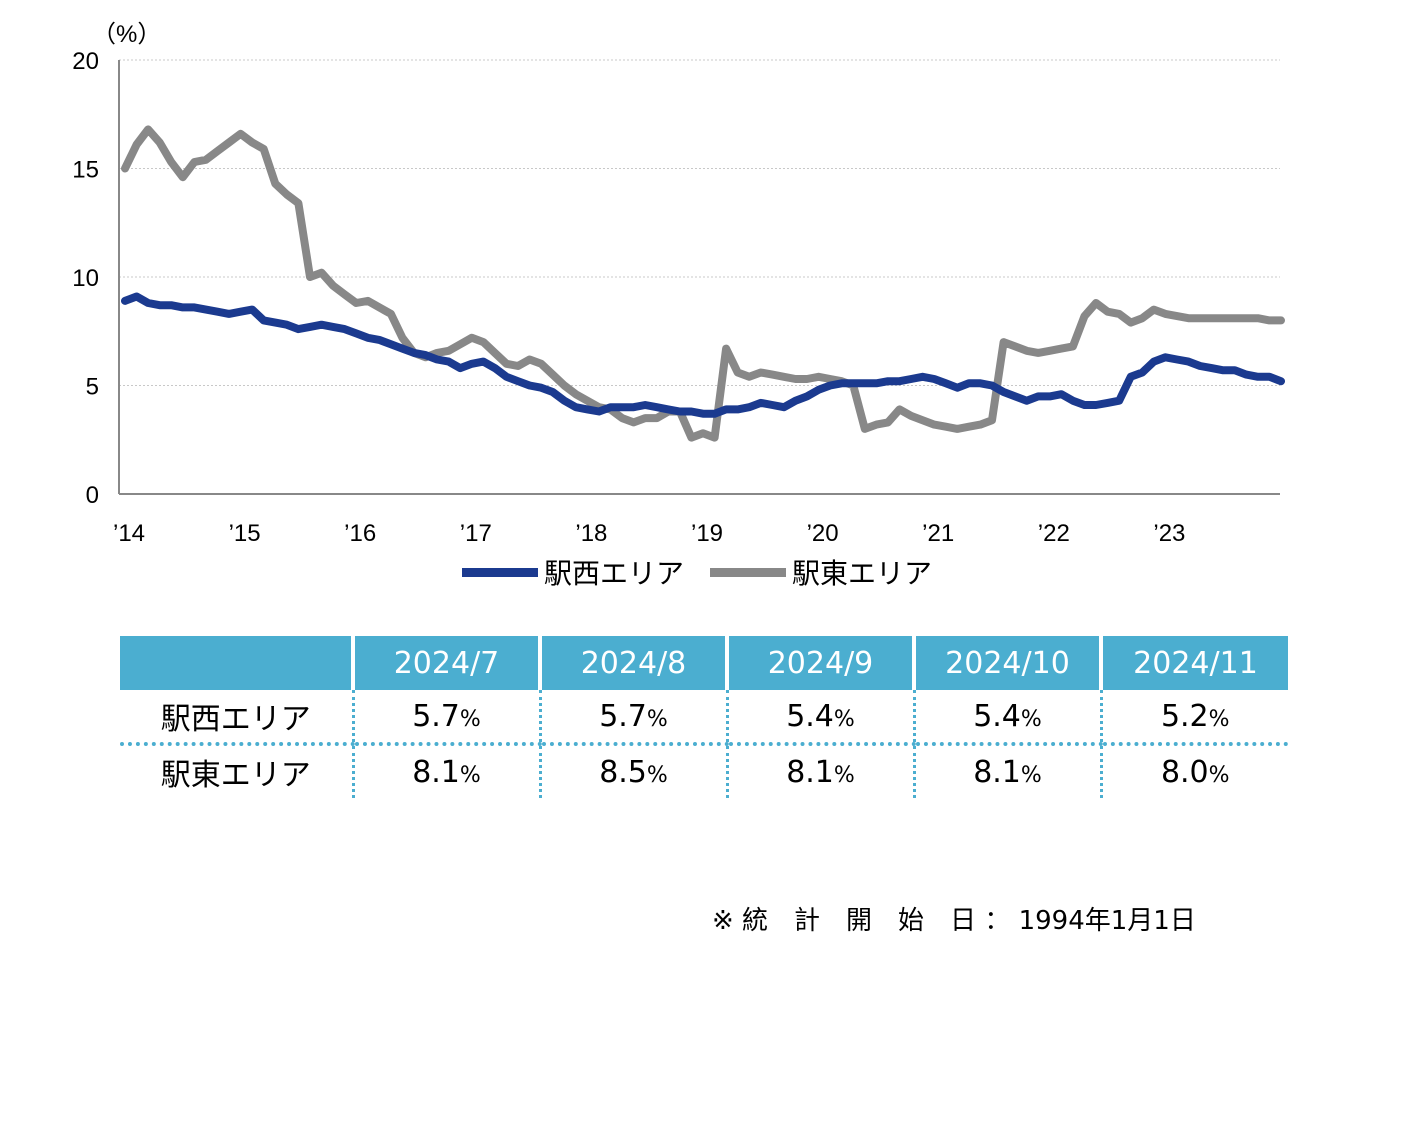 The width and height of the screenshot is (1412, 1148). I want to click on series-line-west, so click(703, 355).